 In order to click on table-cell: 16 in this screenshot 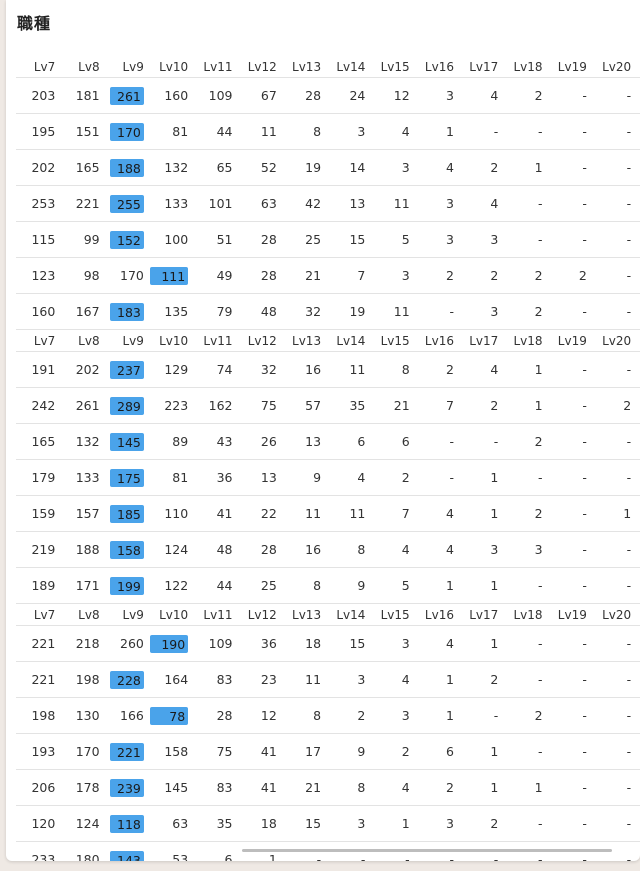, I will do `click(313, 549)`.